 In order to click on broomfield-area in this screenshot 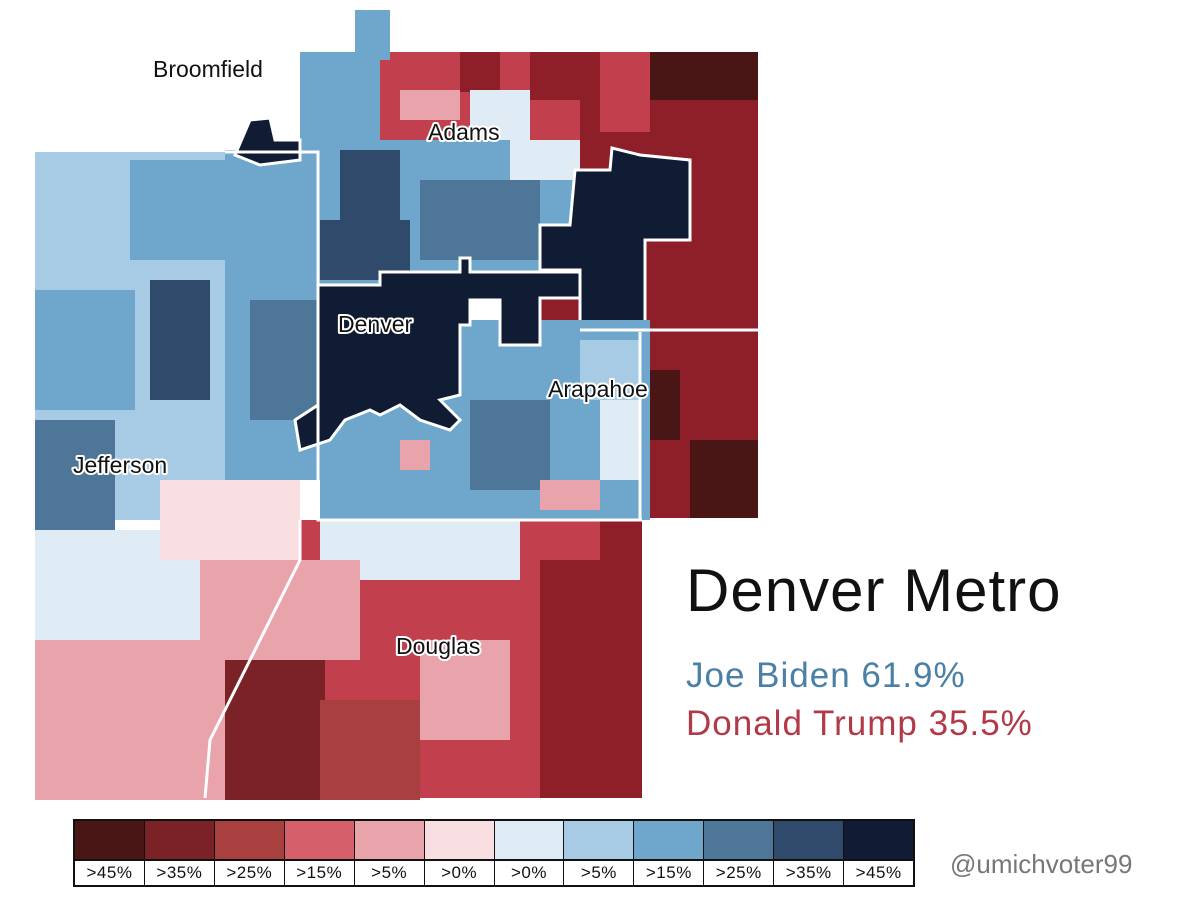, I will do `click(267, 141)`.